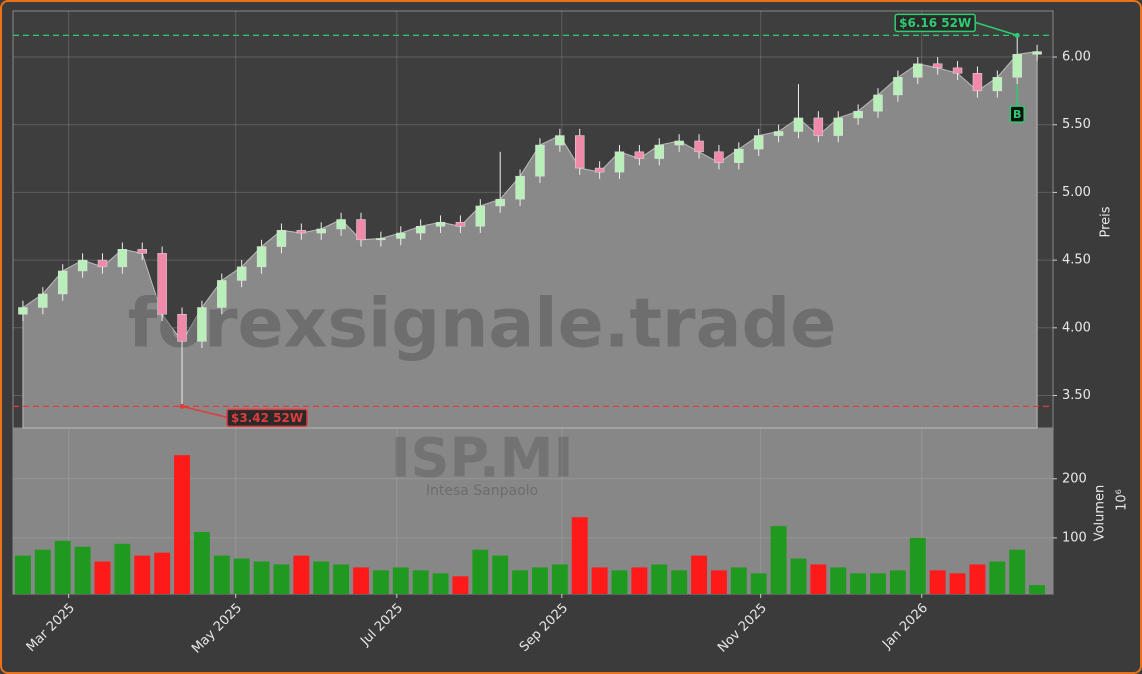  I want to click on y-axis-label: Preis, so click(1106, 221).